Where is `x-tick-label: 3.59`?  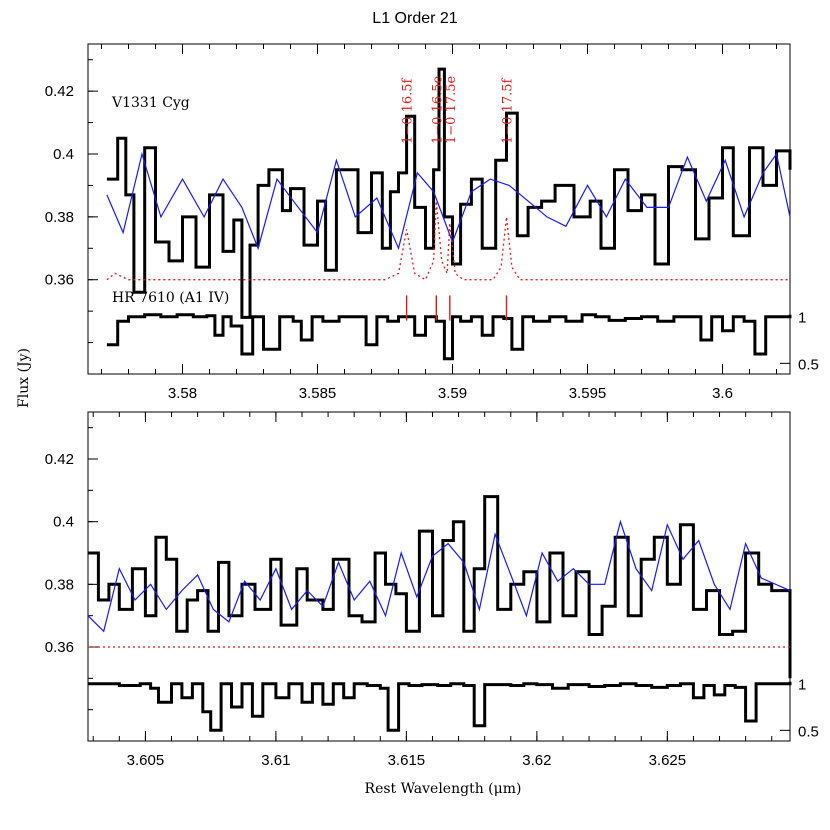 x-tick-label: 3.59 is located at coordinates (452, 393).